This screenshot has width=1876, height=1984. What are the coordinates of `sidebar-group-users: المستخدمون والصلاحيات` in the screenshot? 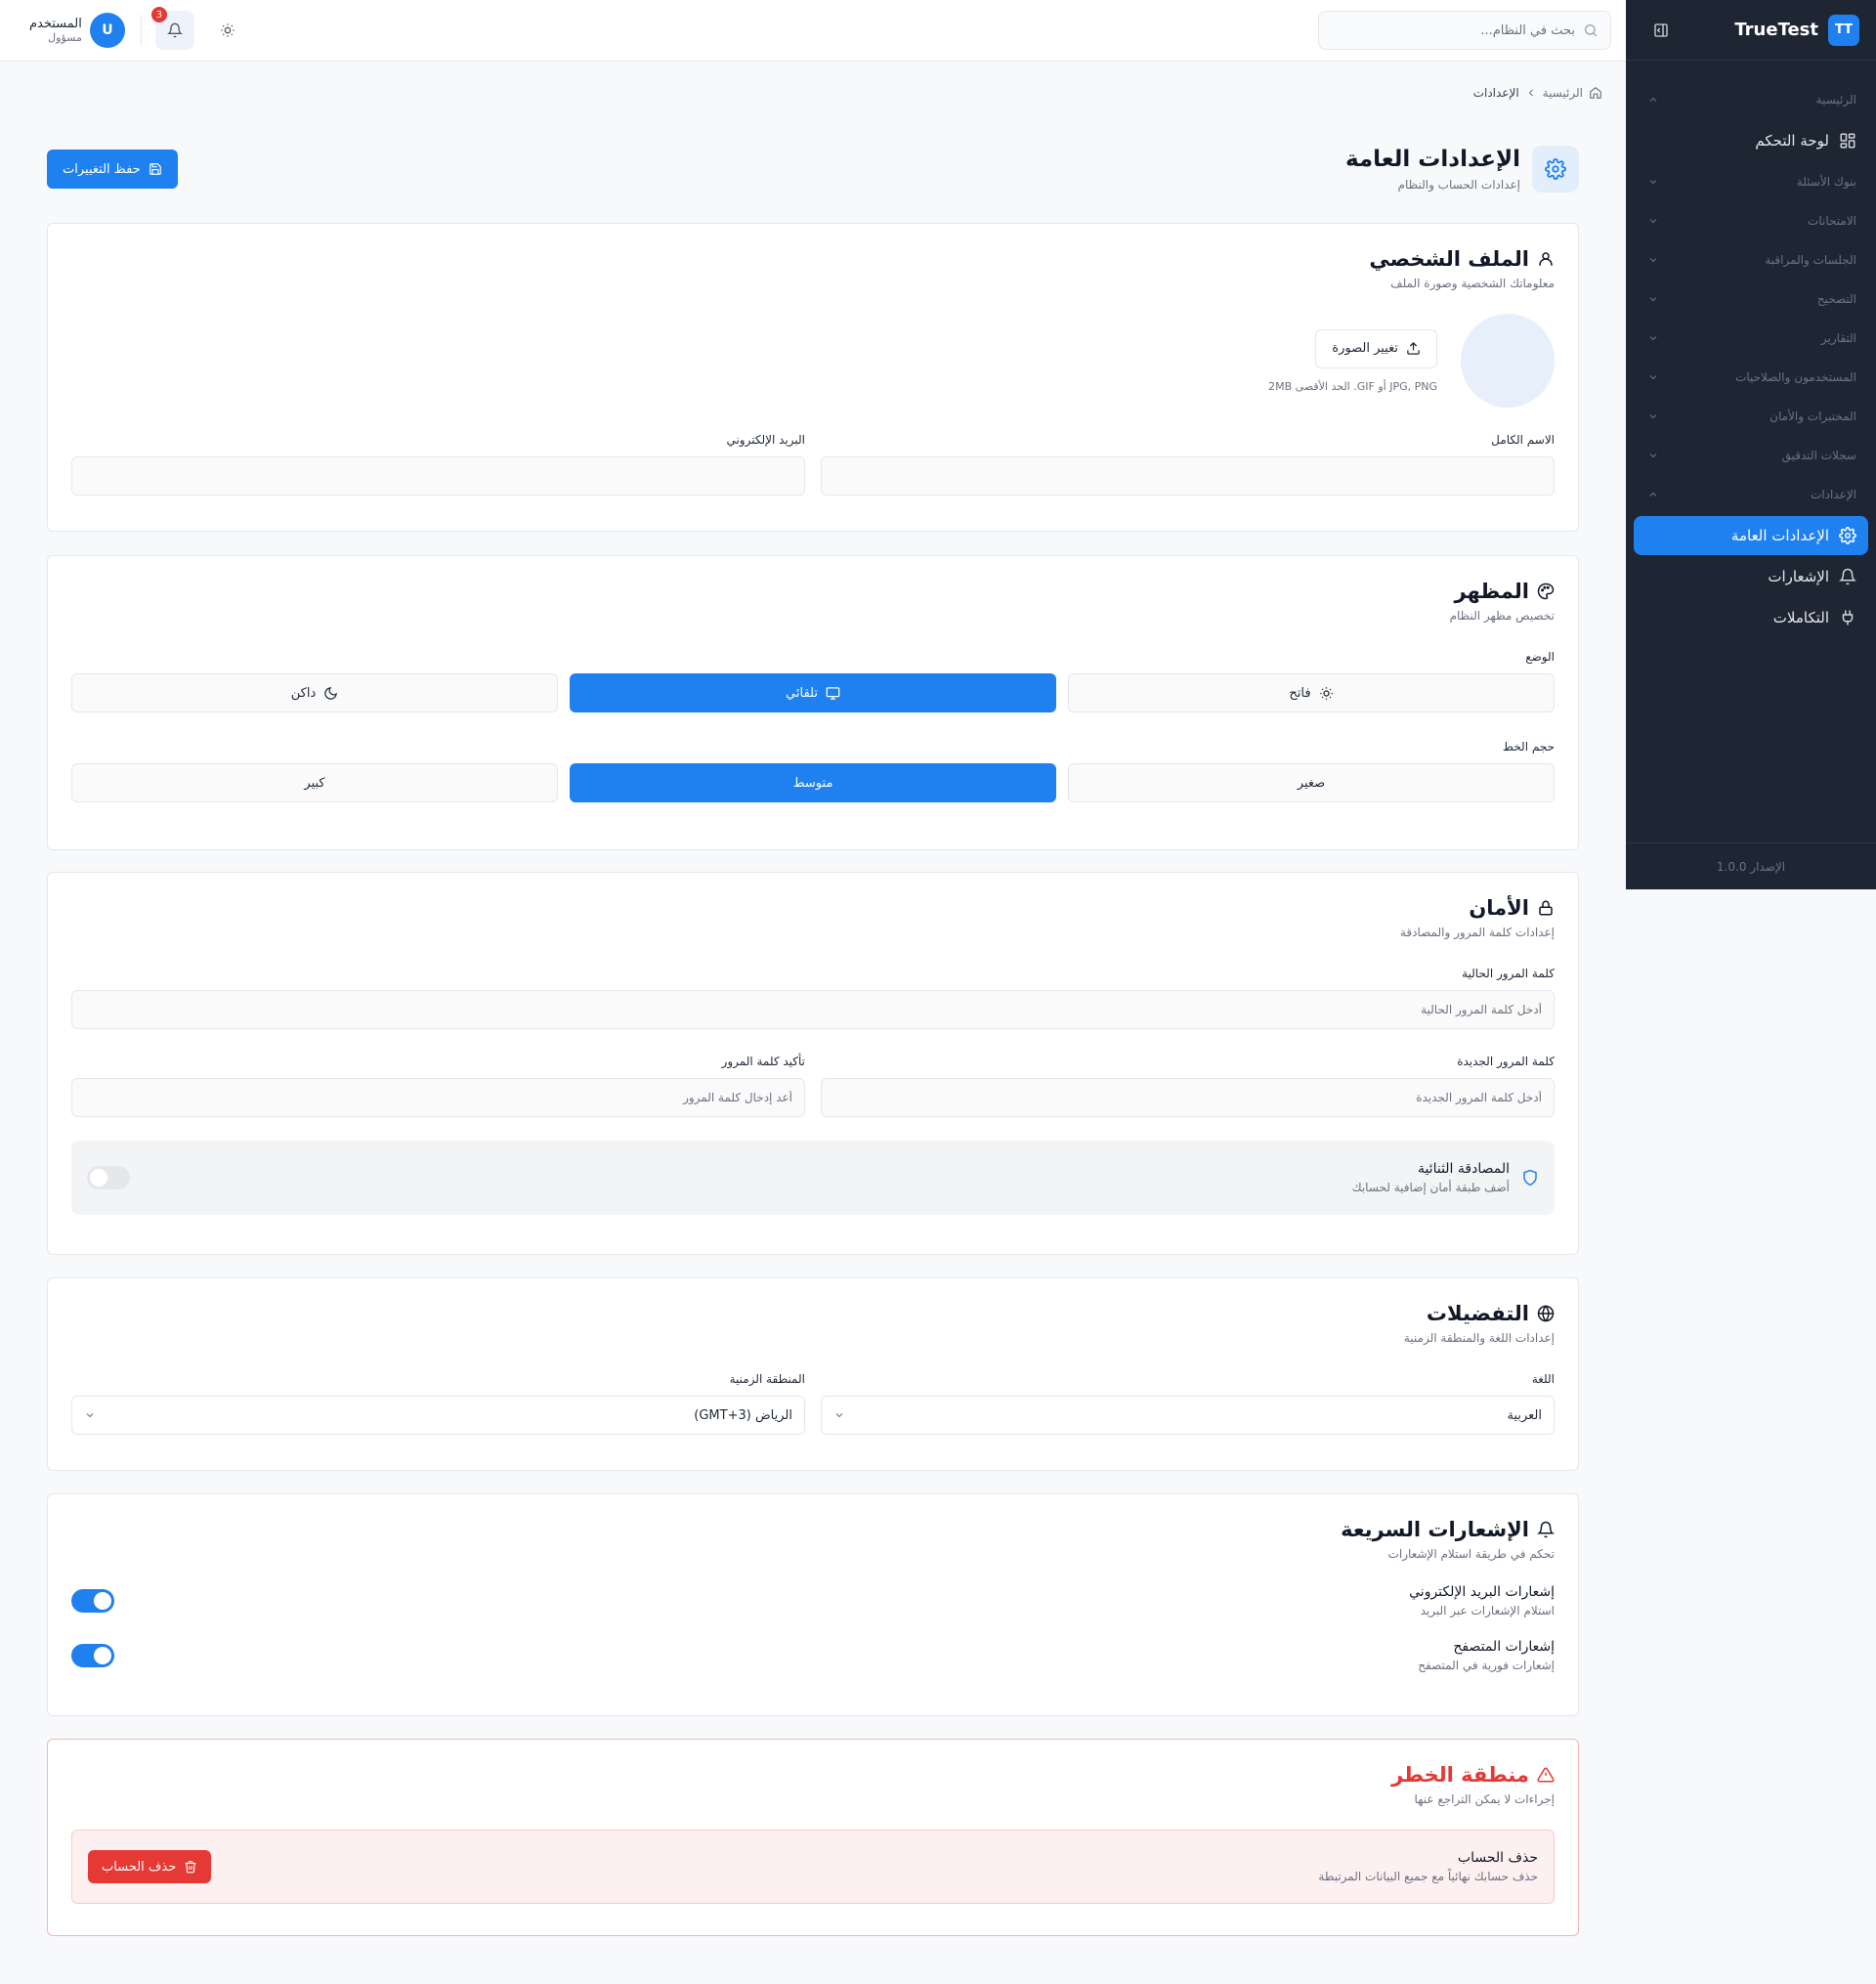 It's located at (1751, 377).